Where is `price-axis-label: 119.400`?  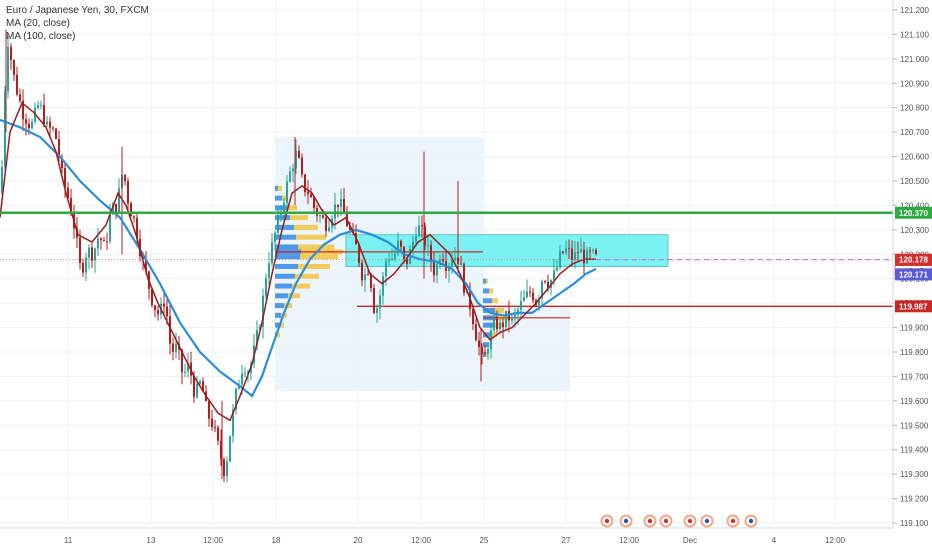 price-axis-label: 119.400 is located at coordinates (914, 450).